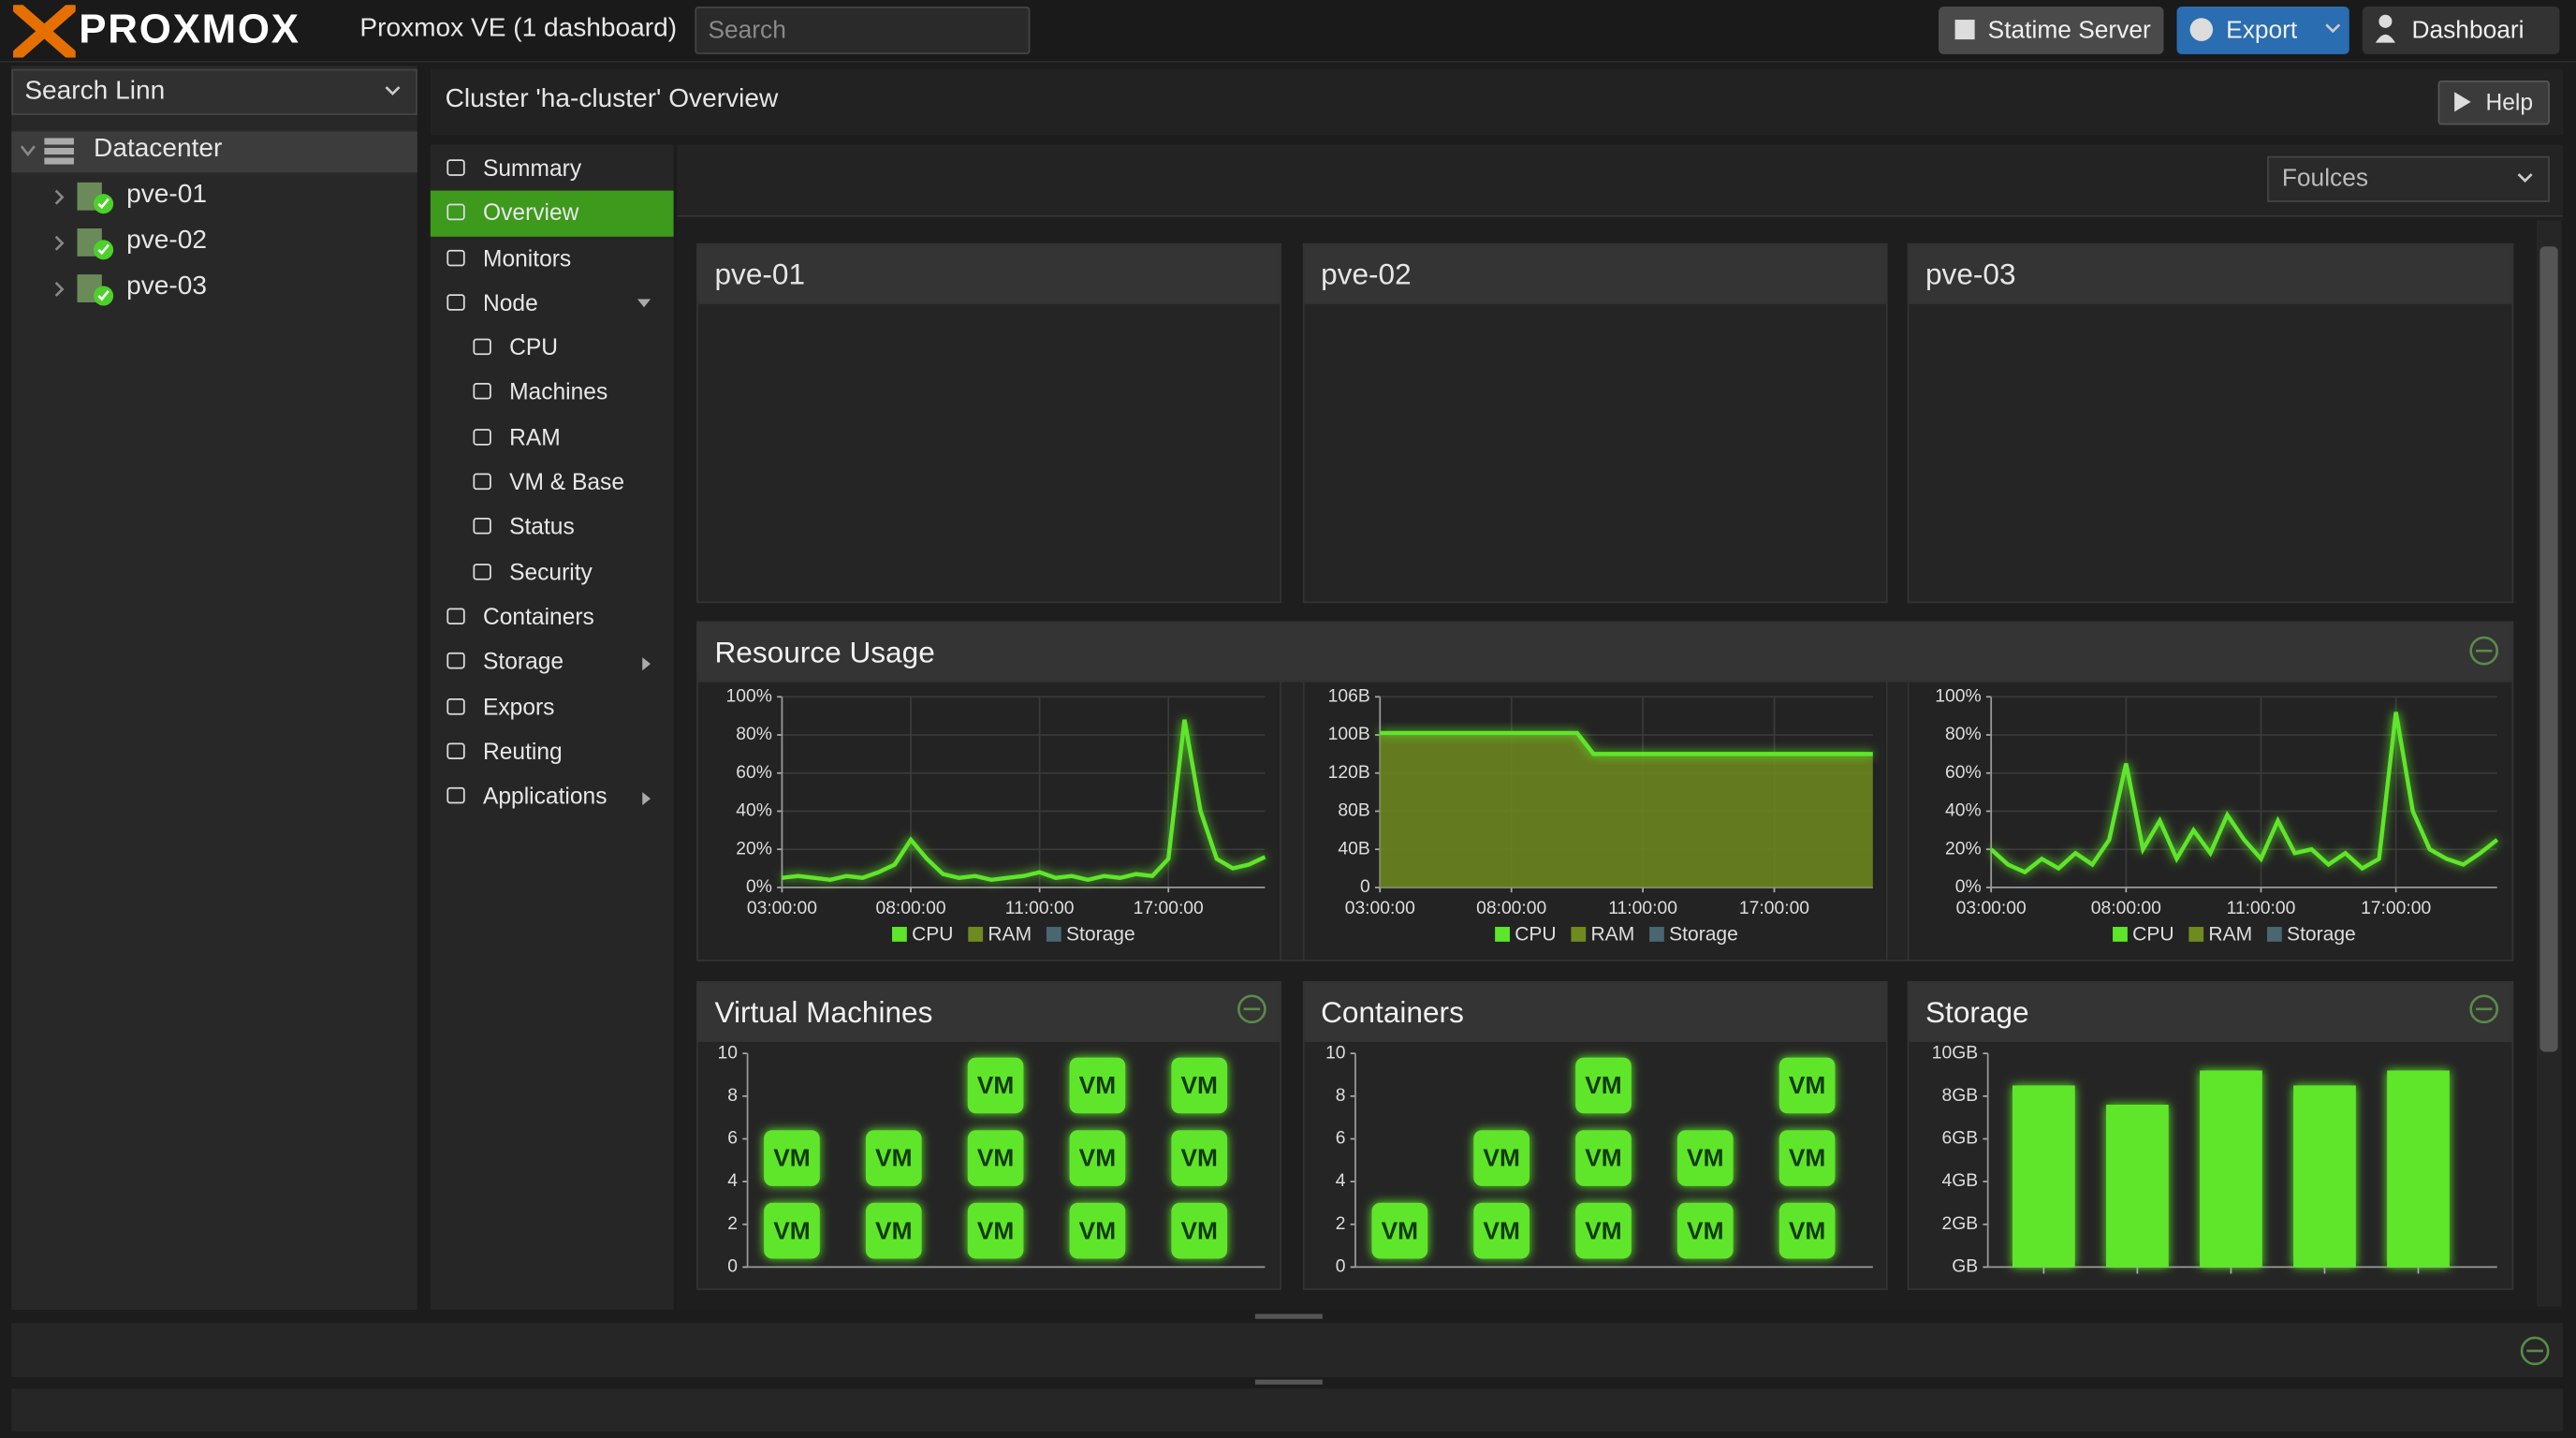 The height and width of the screenshot is (1438, 2576). I want to click on panel-title: Virtual Machines, so click(989, 1012).